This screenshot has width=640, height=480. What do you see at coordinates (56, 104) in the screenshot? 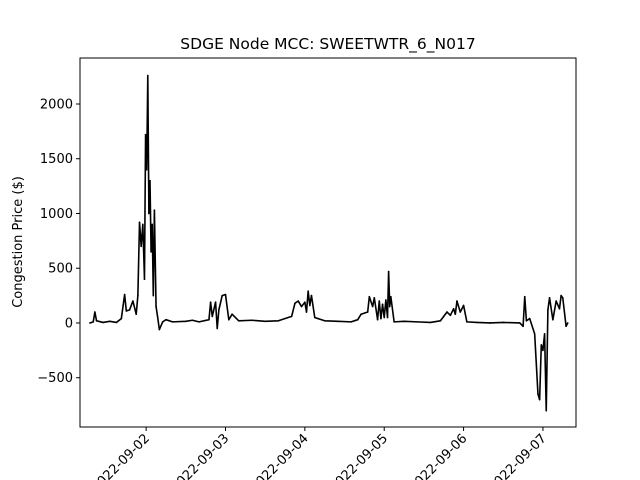
I see `y-tick-label: 2000` at bounding box center [56, 104].